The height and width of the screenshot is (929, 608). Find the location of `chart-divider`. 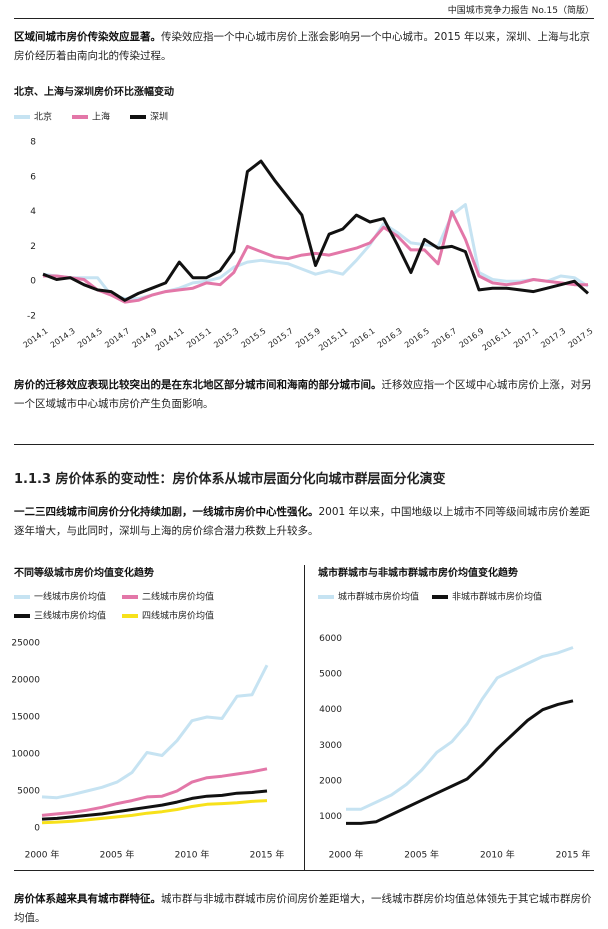

chart-divider is located at coordinates (304, 717).